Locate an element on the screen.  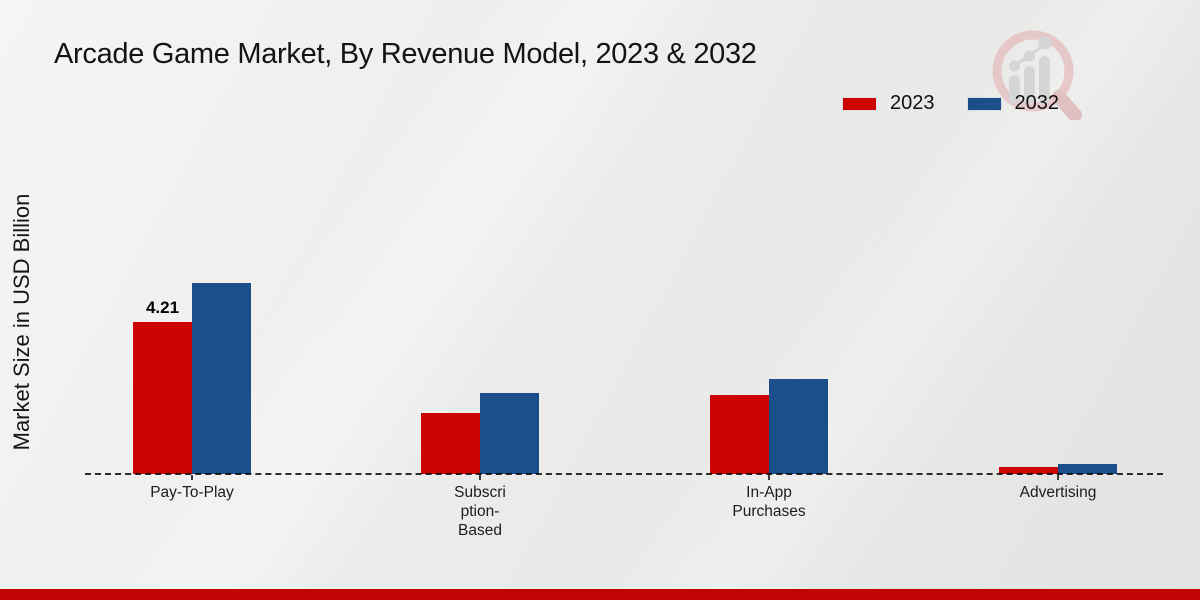
y-axis-label: Market Size in USD Billion is located at coordinates (21, 322).